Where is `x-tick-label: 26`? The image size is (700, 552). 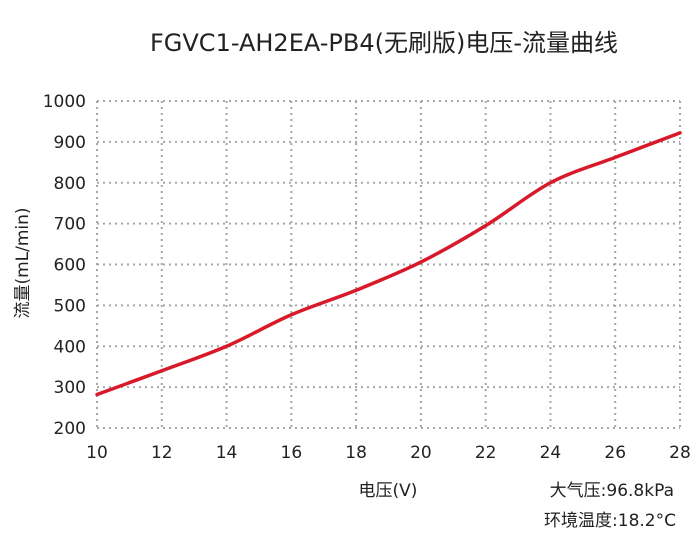
x-tick-label: 26 is located at coordinates (615, 453).